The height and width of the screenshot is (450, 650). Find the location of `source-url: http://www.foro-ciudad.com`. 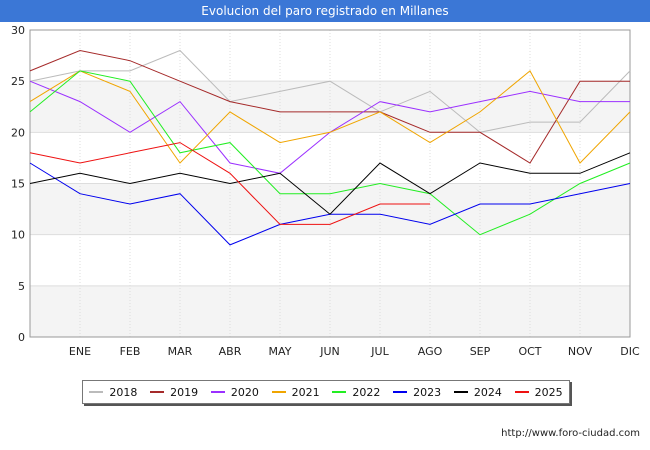

source-url: http://www.foro-ciudad.com is located at coordinates (570, 433).